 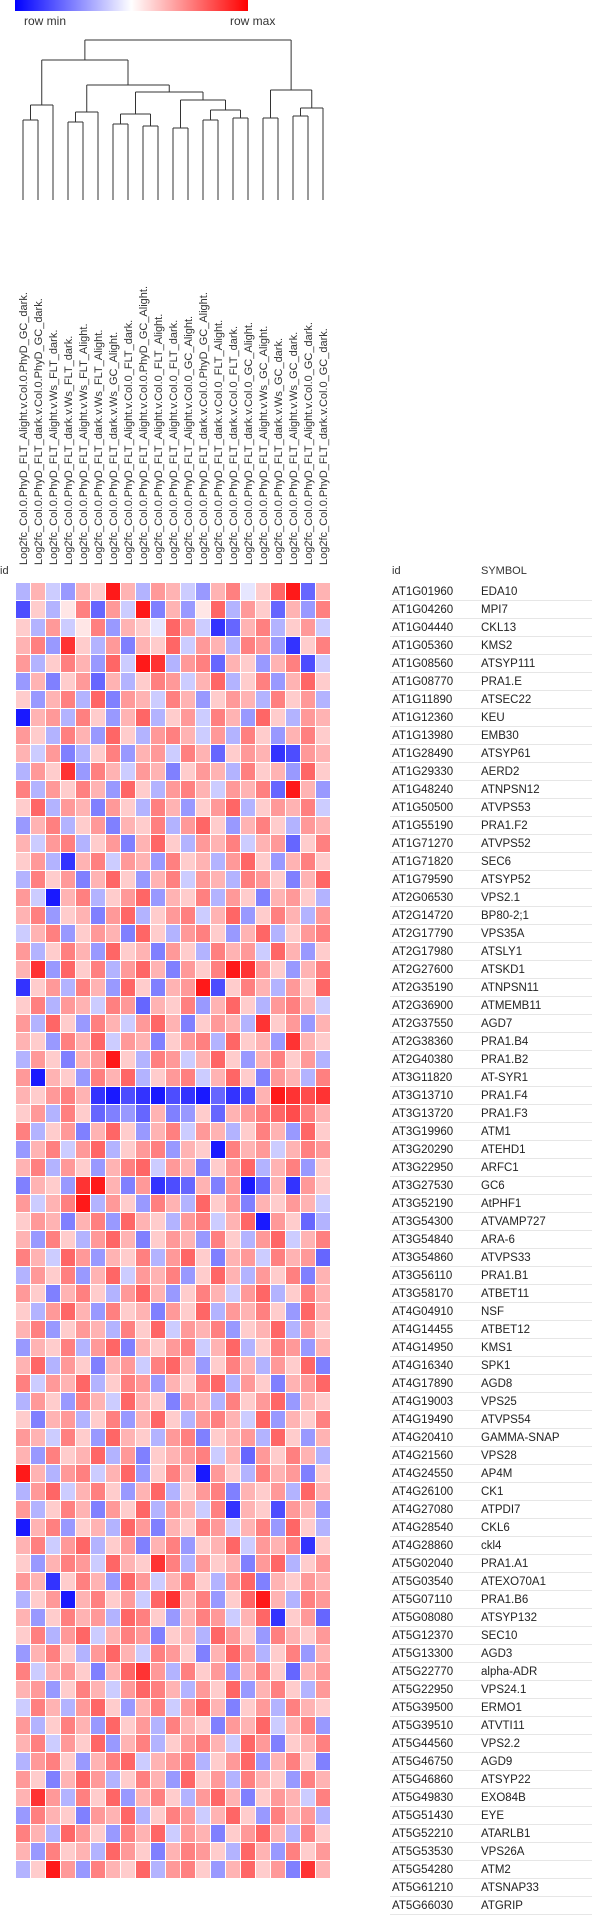 I want to click on legend-min-label: row min, so click(x=45, y=21).